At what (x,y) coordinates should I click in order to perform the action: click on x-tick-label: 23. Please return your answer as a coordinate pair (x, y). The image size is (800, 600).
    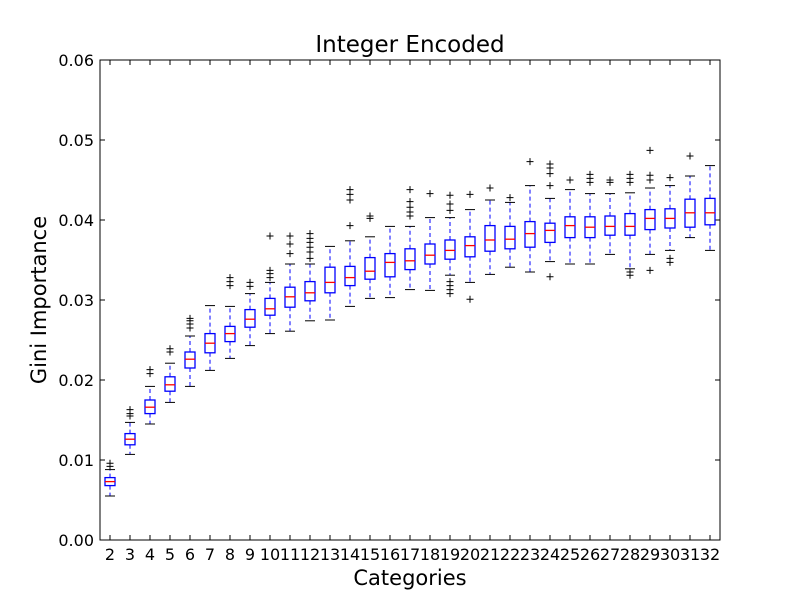
    Looking at the image, I should click on (530, 554).